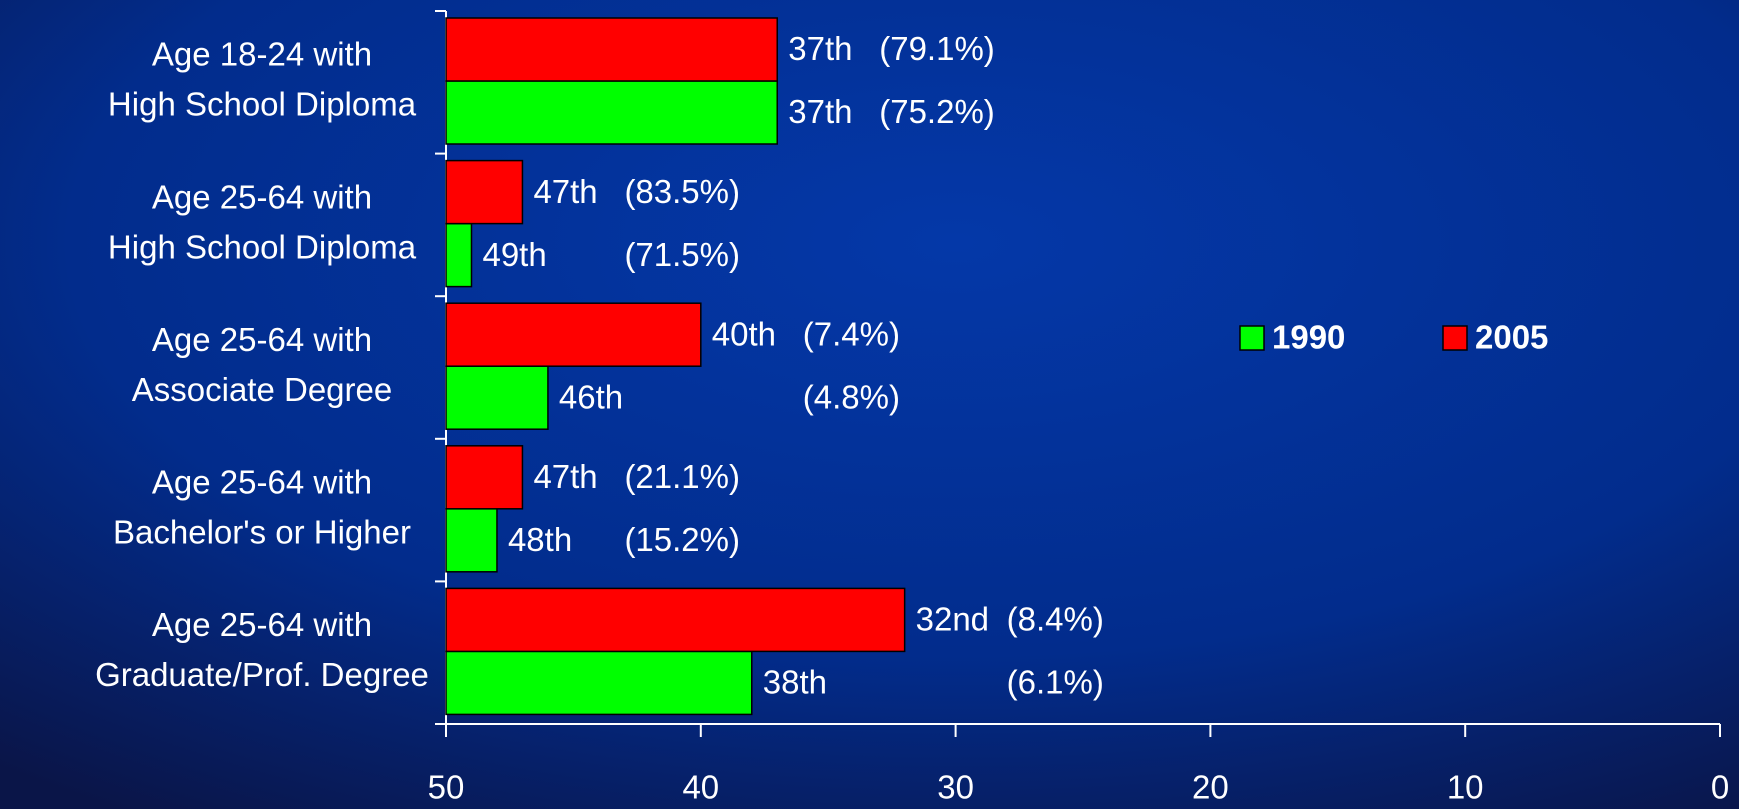 The image size is (1739, 809). What do you see at coordinates (1210, 787) in the screenshot?
I see `x-tick-label: 20` at bounding box center [1210, 787].